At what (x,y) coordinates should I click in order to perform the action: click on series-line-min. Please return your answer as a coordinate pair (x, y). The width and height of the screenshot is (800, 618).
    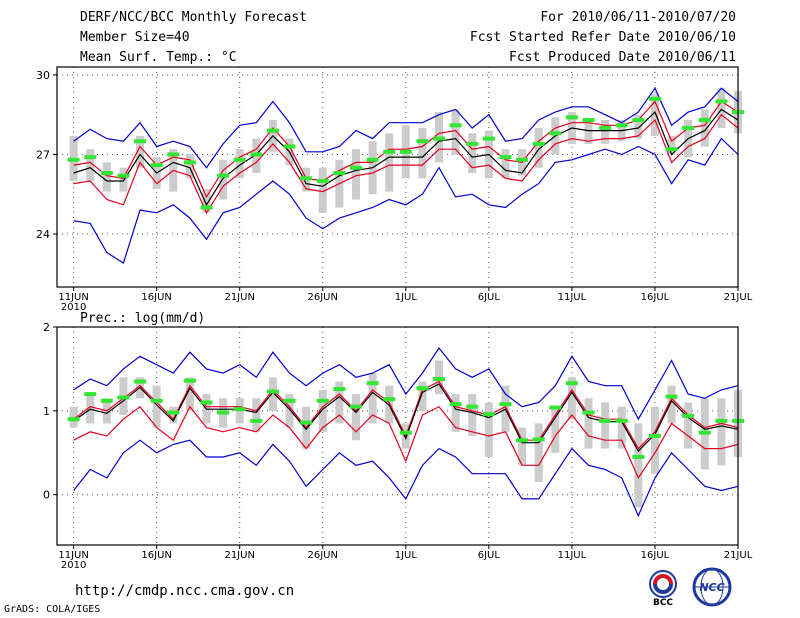
    Looking at the image, I should click on (406, 478).